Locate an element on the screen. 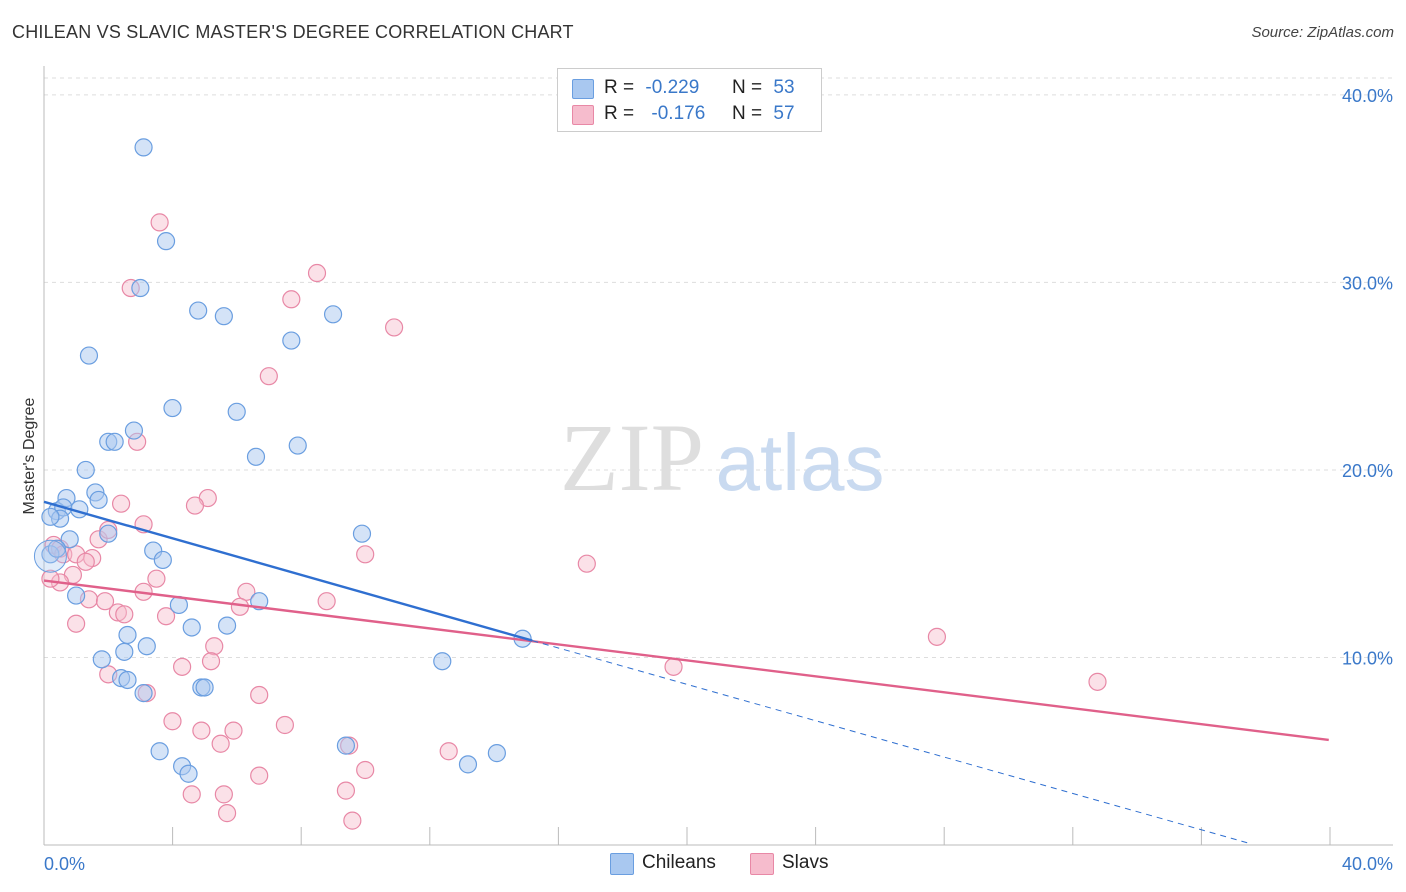  y-tick-label: 10.0% is located at coordinates (1367, 658).